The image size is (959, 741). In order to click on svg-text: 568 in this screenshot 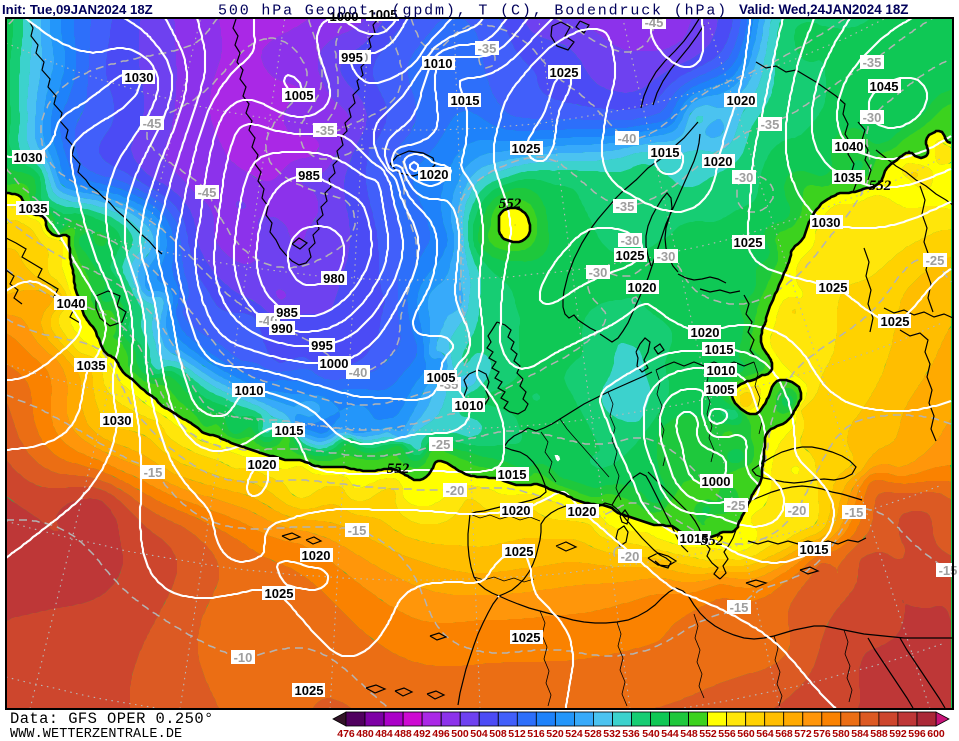, I will do `click(784, 734)`.